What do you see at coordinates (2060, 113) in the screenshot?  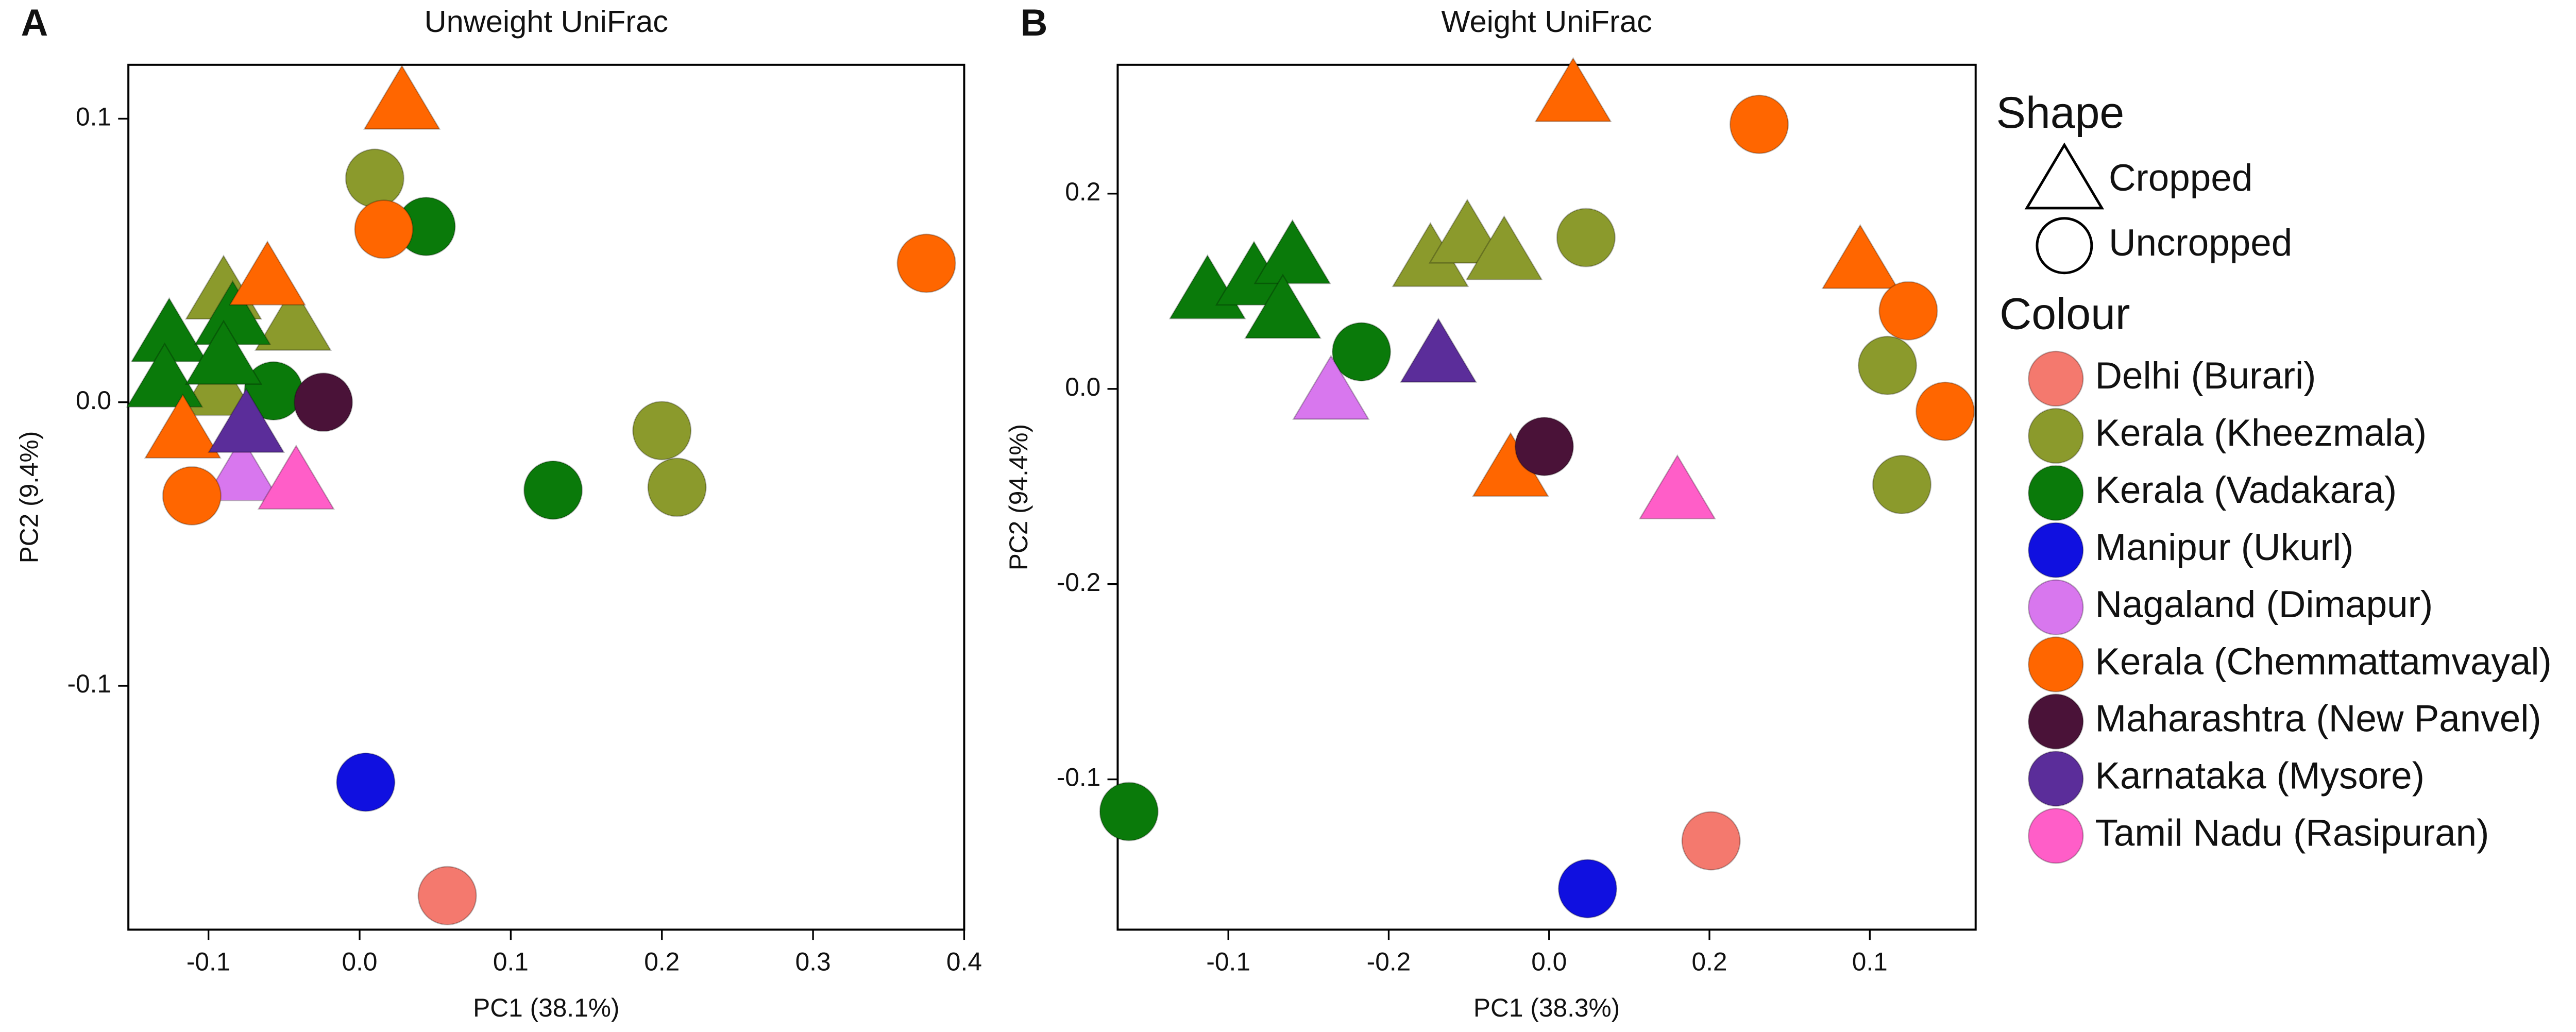 I see `legend-title: Shape` at bounding box center [2060, 113].